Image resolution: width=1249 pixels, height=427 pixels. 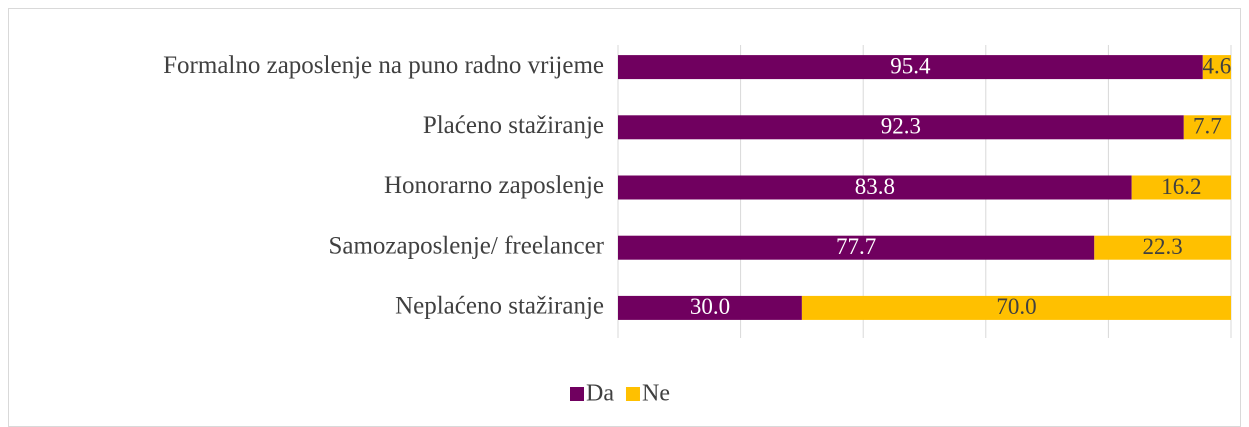 I want to click on data-label: 22.3, so click(x=1163, y=246).